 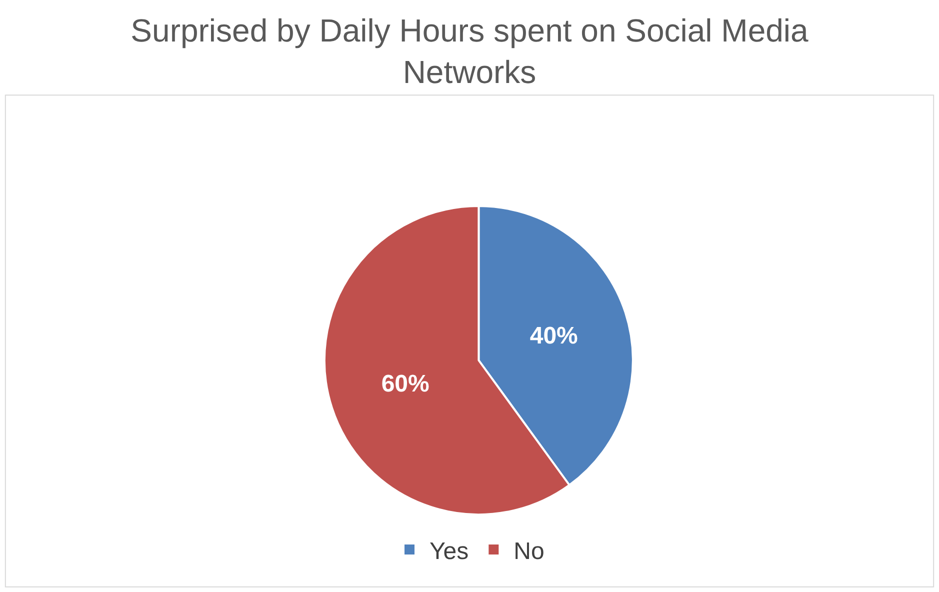 What do you see at coordinates (469, 51) in the screenshot?
I see `chart-title: Surprised by Daily Hours spent on Social Media Networks` at bounding box center [469, 51].